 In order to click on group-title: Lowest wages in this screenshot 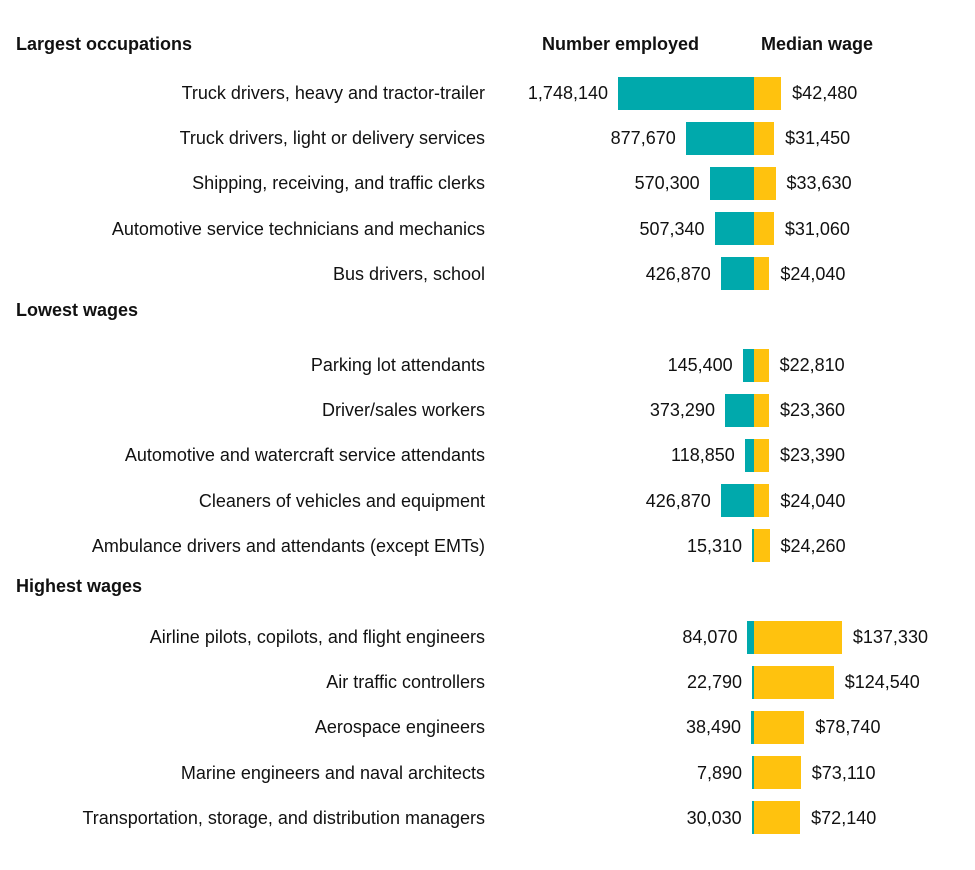, I will do `click(77, 310)`.